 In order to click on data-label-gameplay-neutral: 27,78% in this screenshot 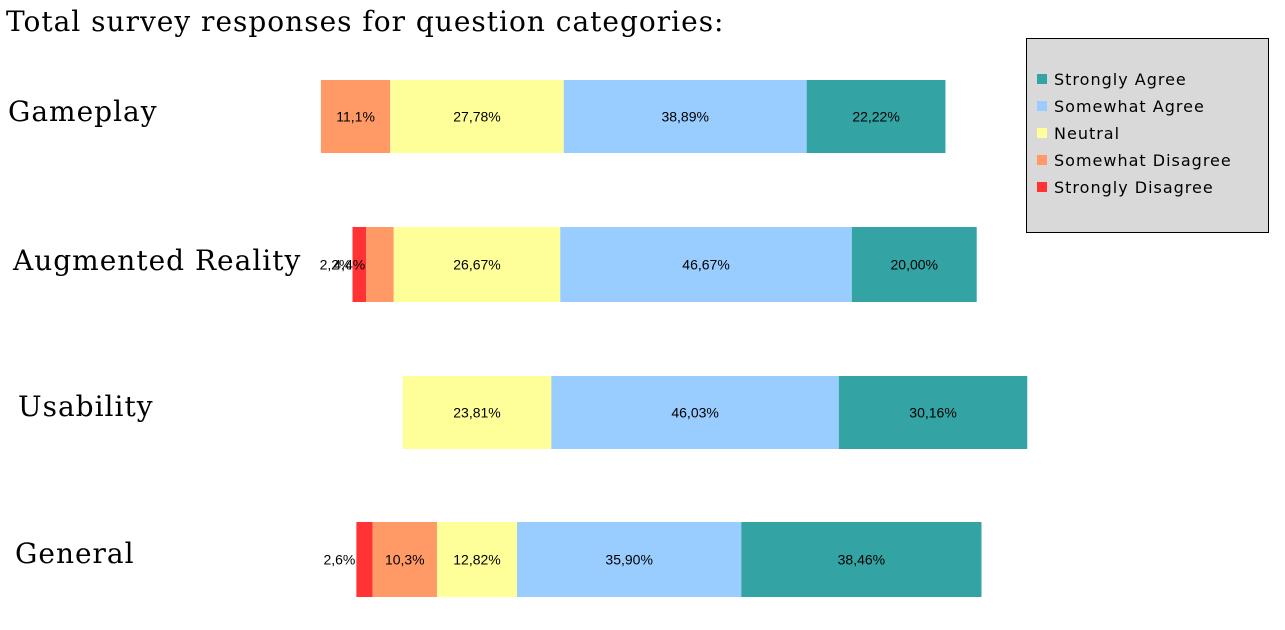, I will do `click(476, 117)`.